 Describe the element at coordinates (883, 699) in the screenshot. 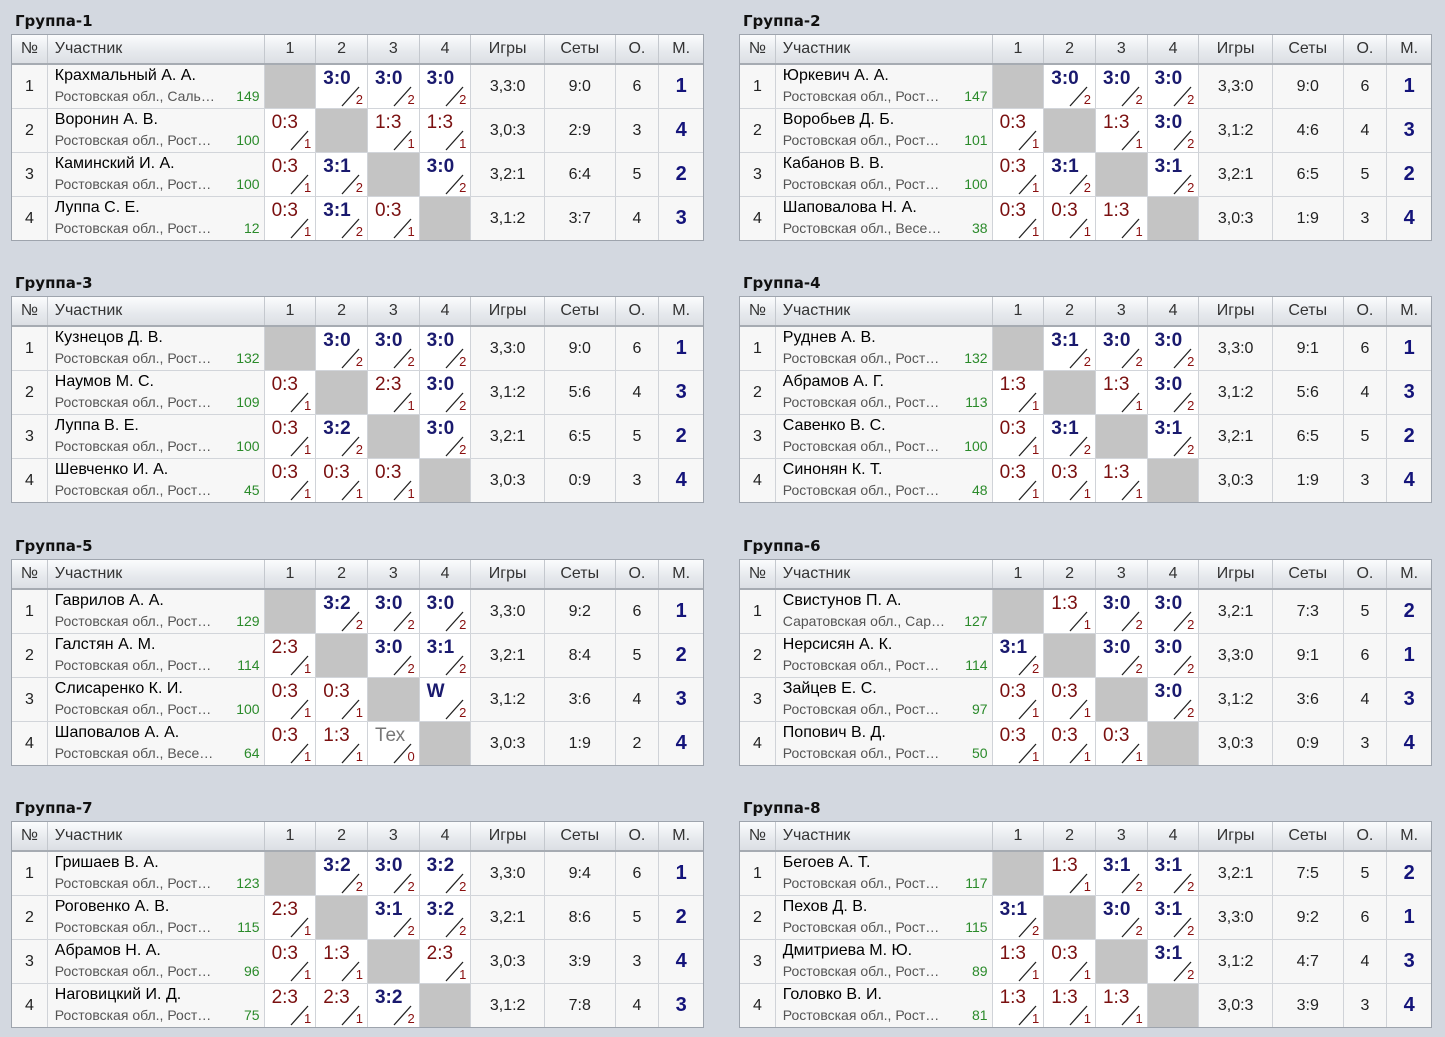

I see `participant-cell: Зайцев Е. С. Ростовская обл., Рост… 97` at that location.